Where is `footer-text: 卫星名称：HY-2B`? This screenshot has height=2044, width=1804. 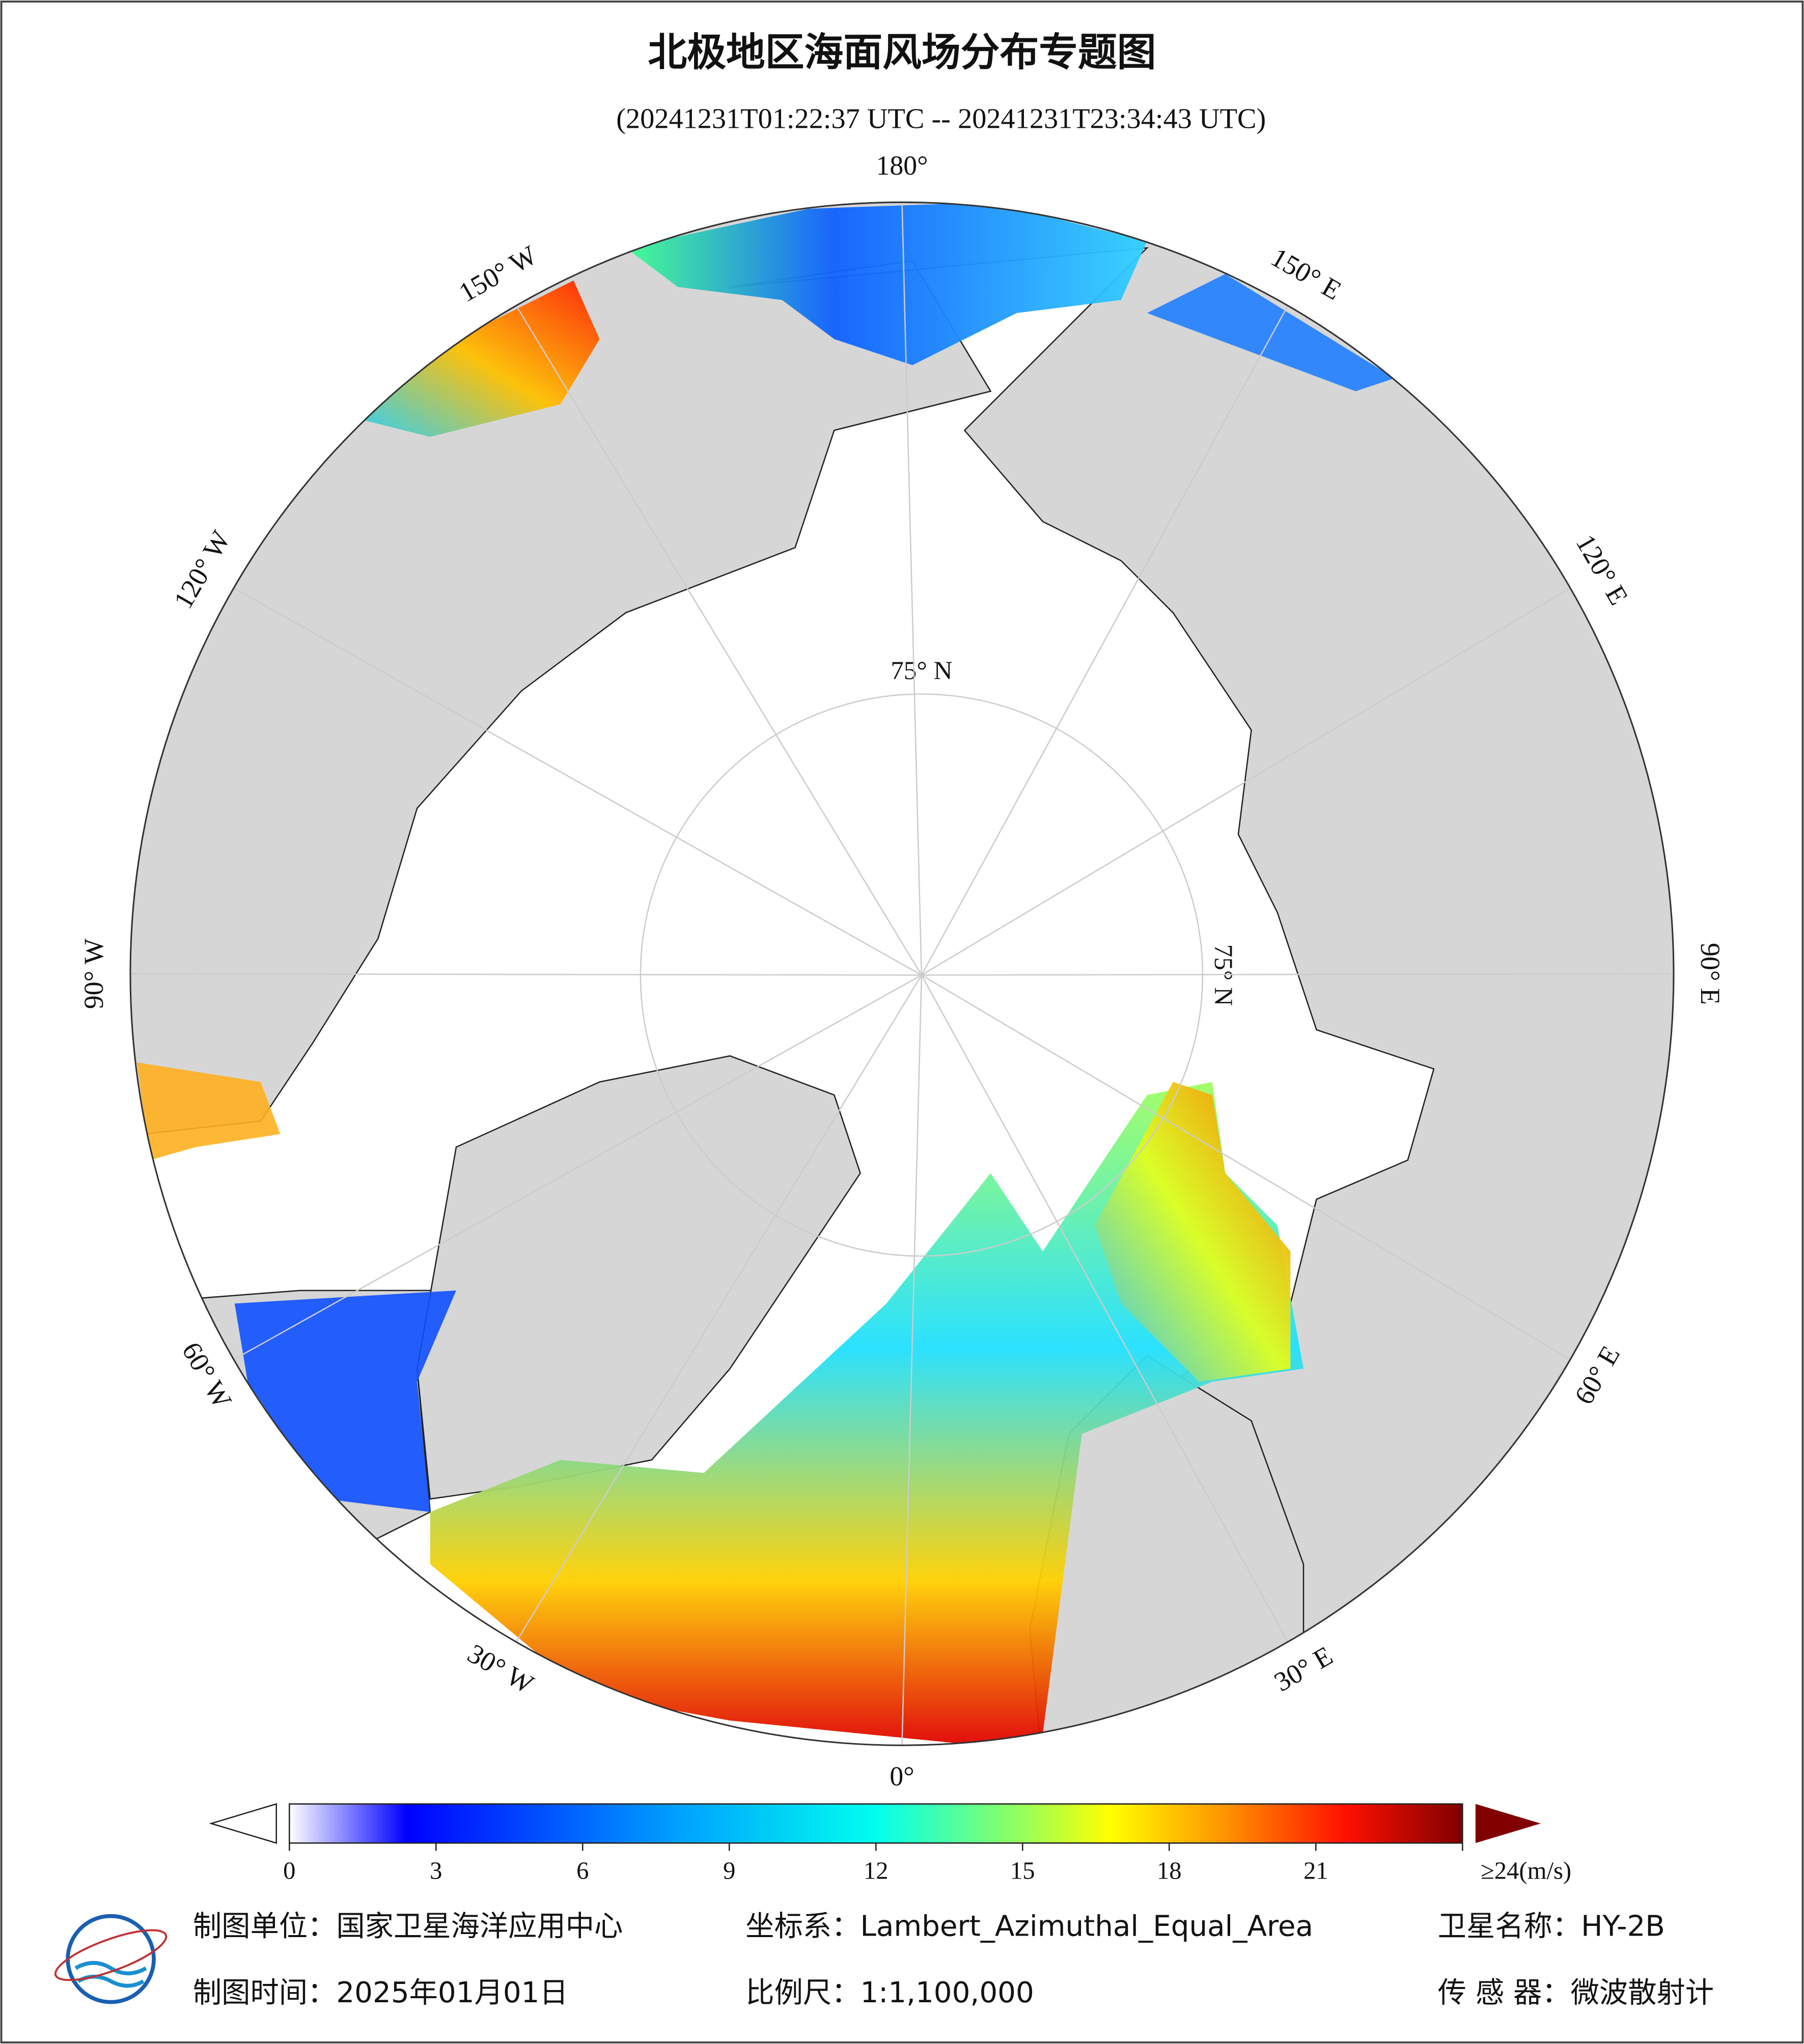
footer-text: 卫星名称：HY-2B is located at coordinates (1551, 1926).